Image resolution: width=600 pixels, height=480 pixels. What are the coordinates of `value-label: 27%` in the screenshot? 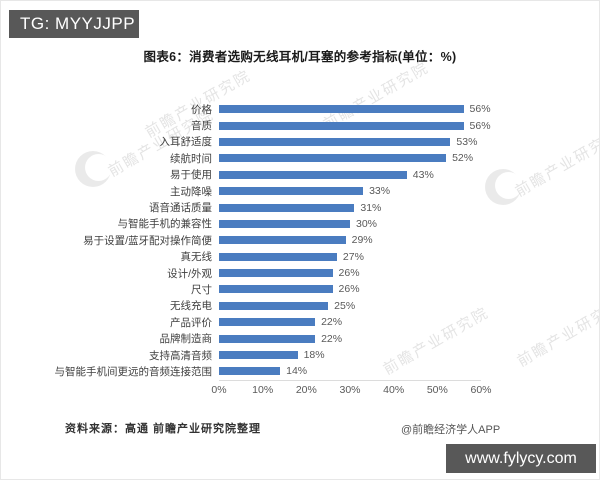 It's located at (353, 256).